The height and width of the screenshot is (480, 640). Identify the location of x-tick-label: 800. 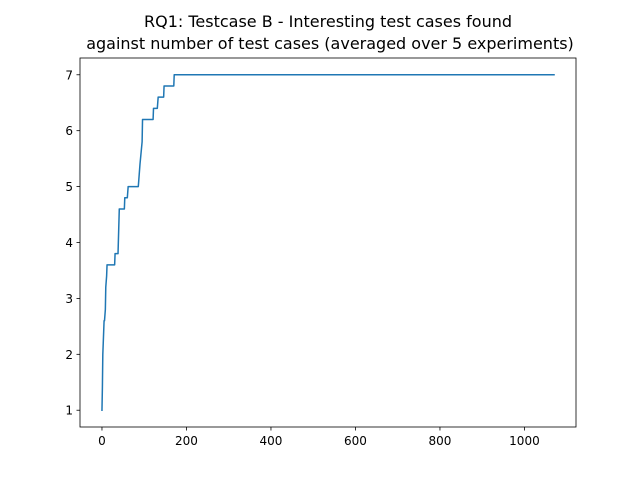
(440, 441).